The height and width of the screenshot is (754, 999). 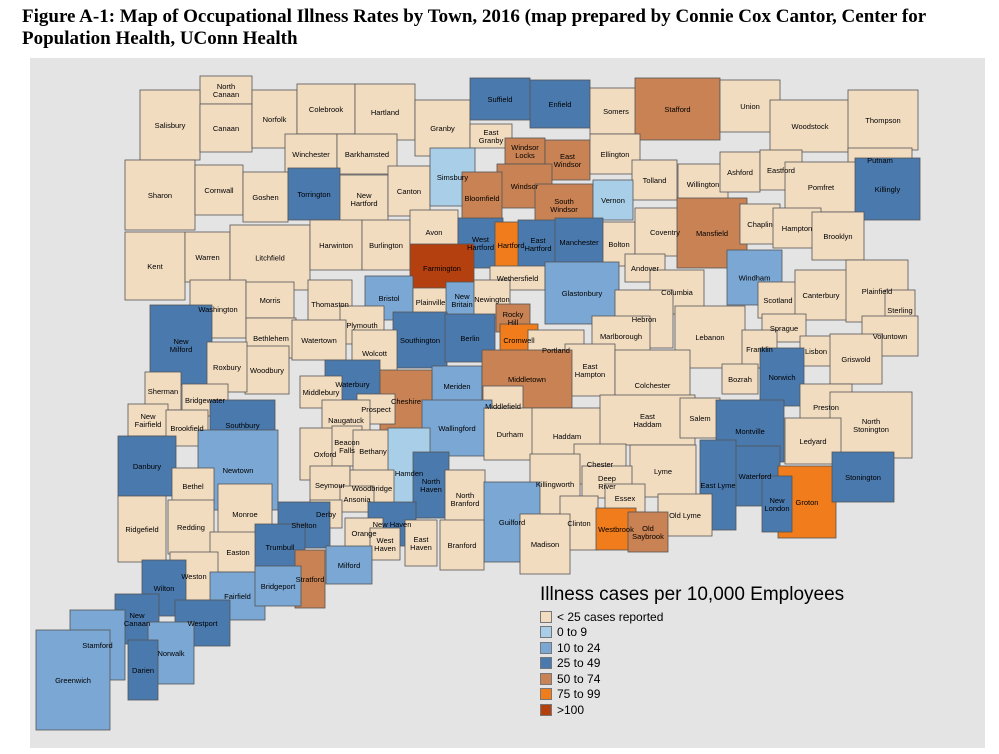 I want to click on town-new-hartford, so click(x=364, y=199).